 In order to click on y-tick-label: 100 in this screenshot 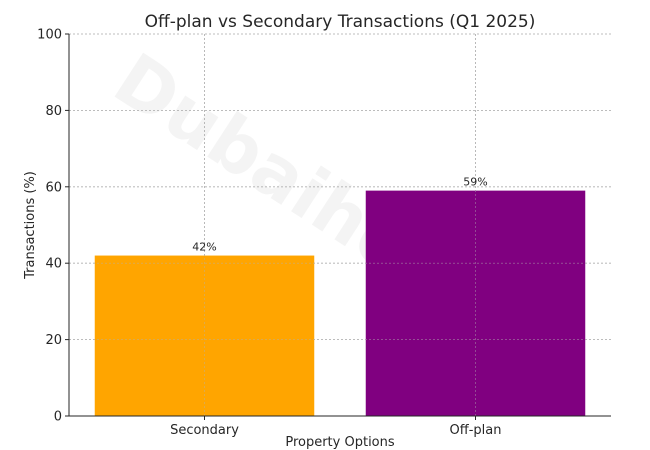, I will do `click(49, 35)`.